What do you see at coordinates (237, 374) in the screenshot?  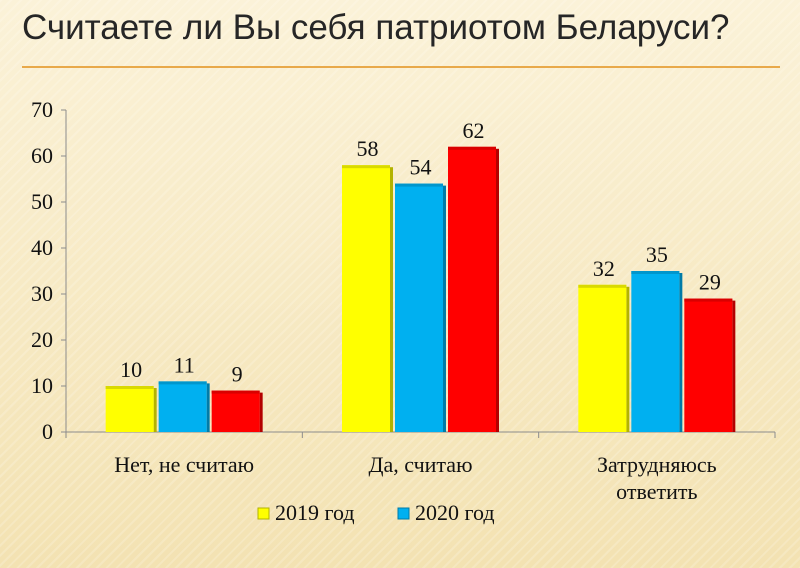 I see `data-label: 9` at bounding box center [237, 374].